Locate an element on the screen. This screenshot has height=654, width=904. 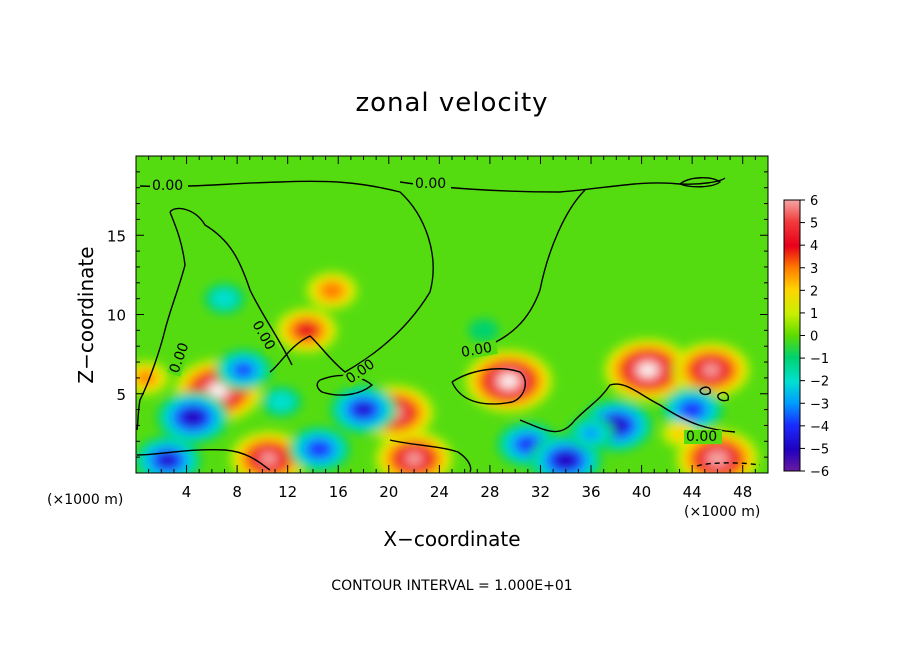
x-tick-label: 8 is located at coordinates (237, 492).